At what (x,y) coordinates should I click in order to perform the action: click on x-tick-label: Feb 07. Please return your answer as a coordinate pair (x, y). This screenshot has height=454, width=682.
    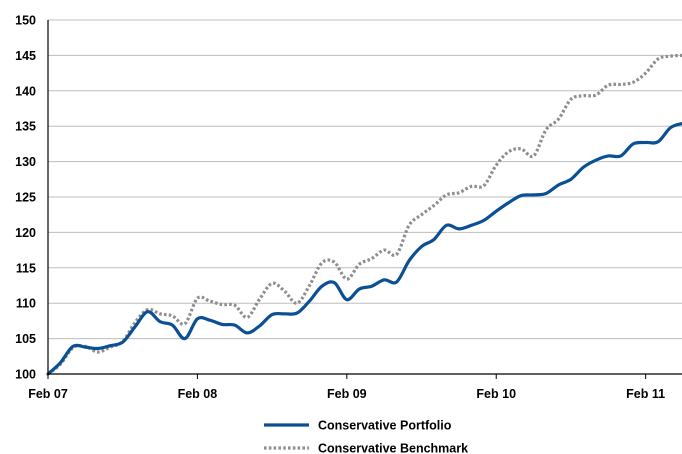
    Looking at the image, I should click on (48, 394).